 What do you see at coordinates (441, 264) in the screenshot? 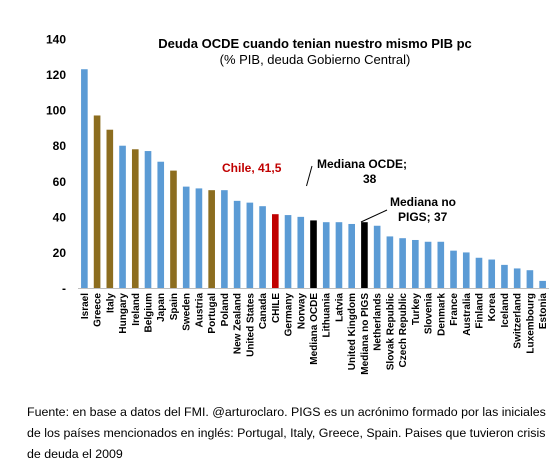
I see `bar-denmark` at bounding box center [441, 264].